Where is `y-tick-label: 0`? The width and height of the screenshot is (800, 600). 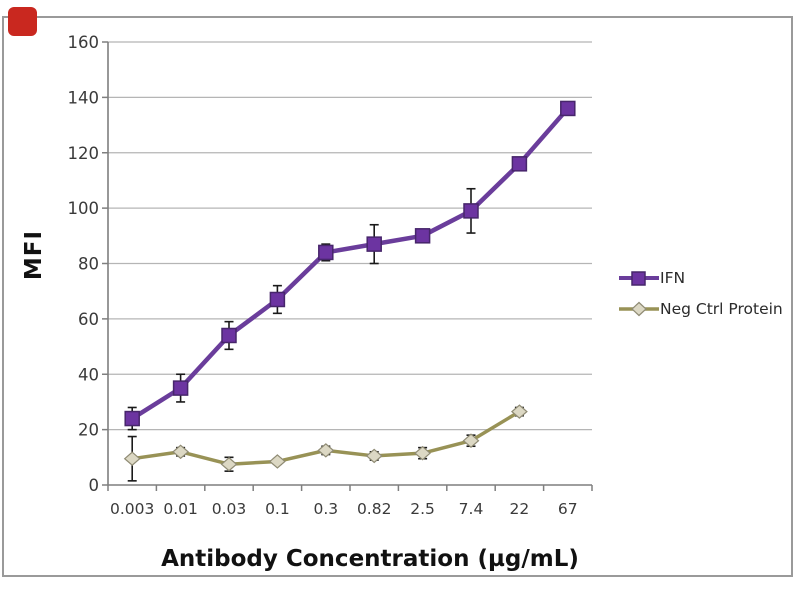 y-tick-label: 0 is located at coordinates (94, 485).